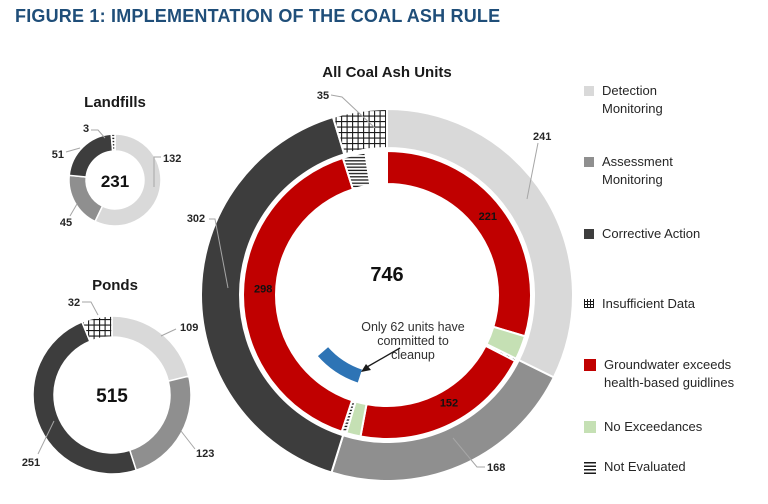  I want to click on ponds-segment-corrective, so click(85, 397).